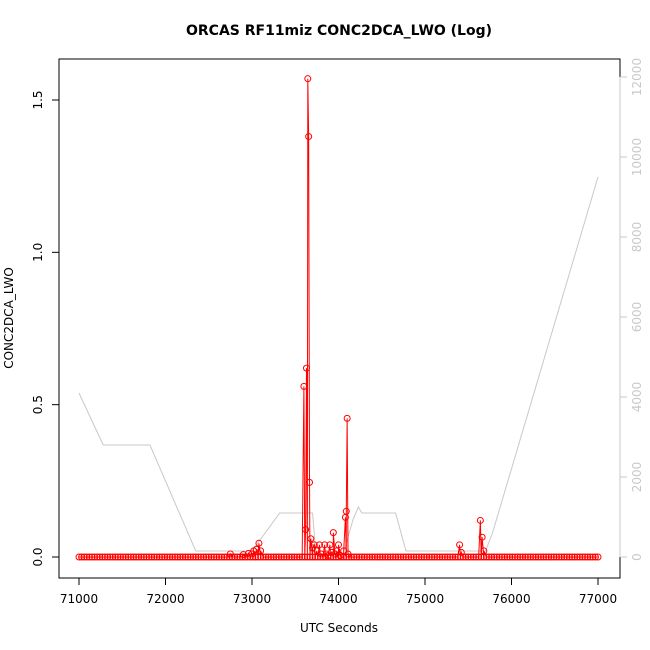  What do you see at coordinates (338, 599) in the screenshot?
I see `x-tick-label: 74000` at bounding box center [338, 599].